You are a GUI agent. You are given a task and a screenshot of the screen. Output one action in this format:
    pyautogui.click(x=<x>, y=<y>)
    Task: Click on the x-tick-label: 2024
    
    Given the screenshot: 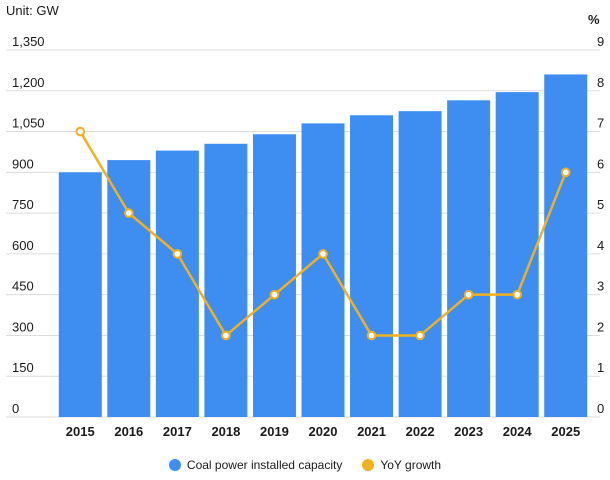 What is the action you would take?
    pyautogui.click(x=518, y=431)
    